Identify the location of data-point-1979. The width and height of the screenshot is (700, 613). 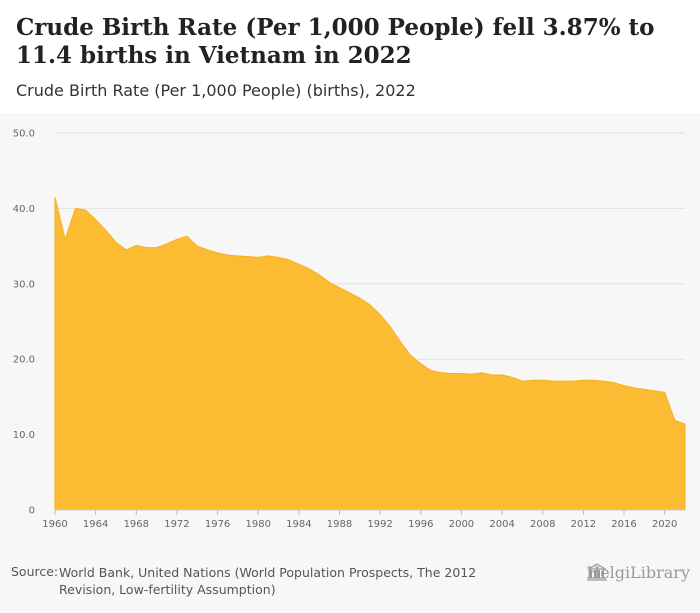
(248, 257).